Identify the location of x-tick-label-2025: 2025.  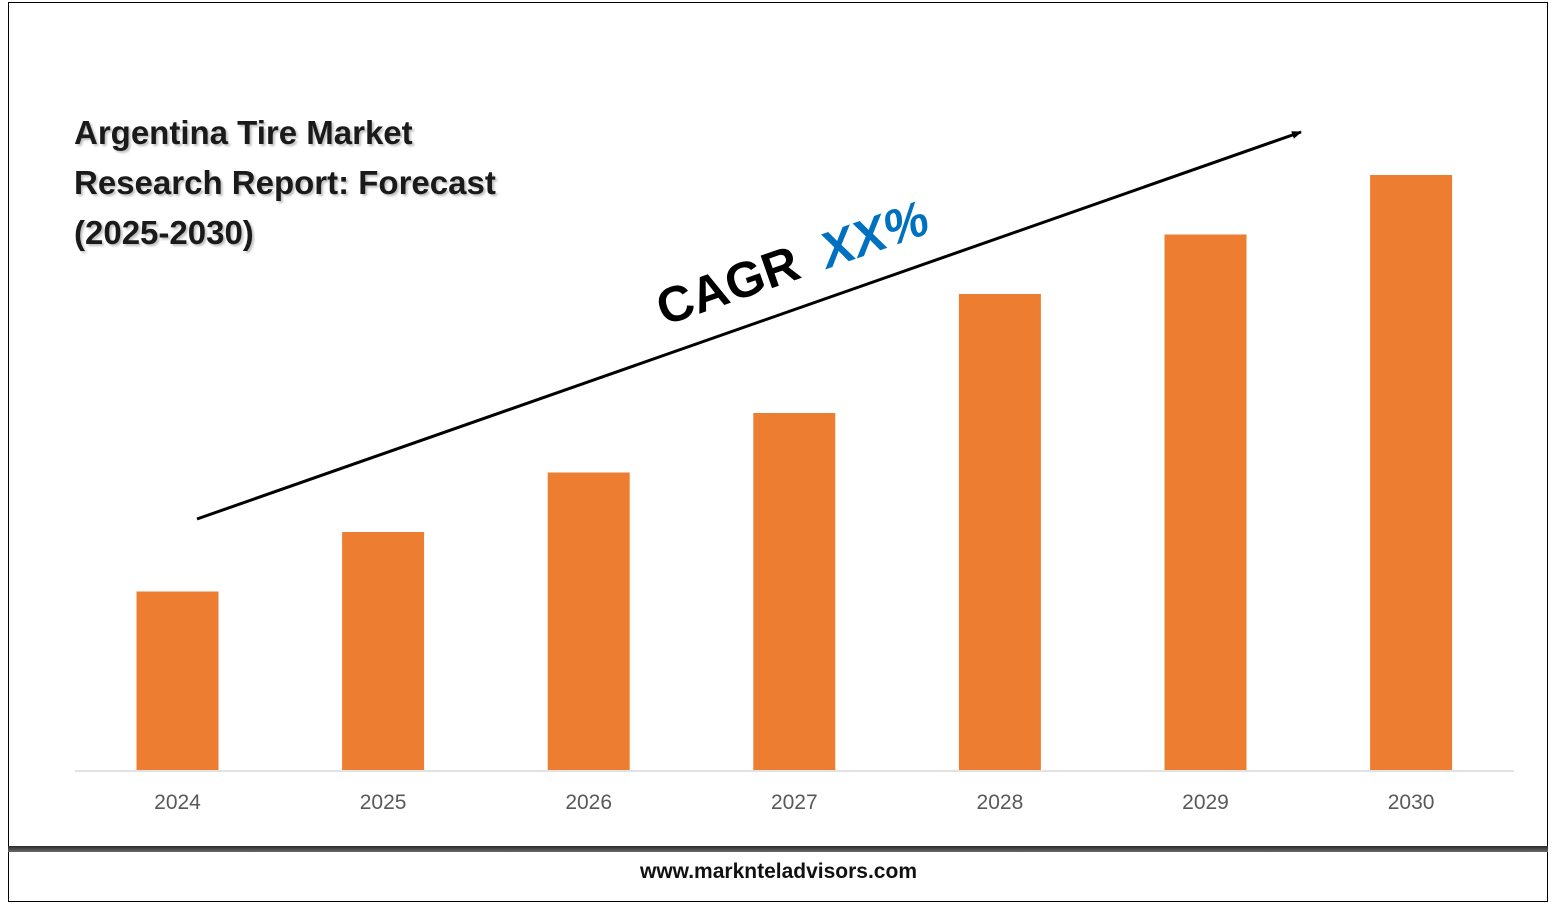
(383, 802).